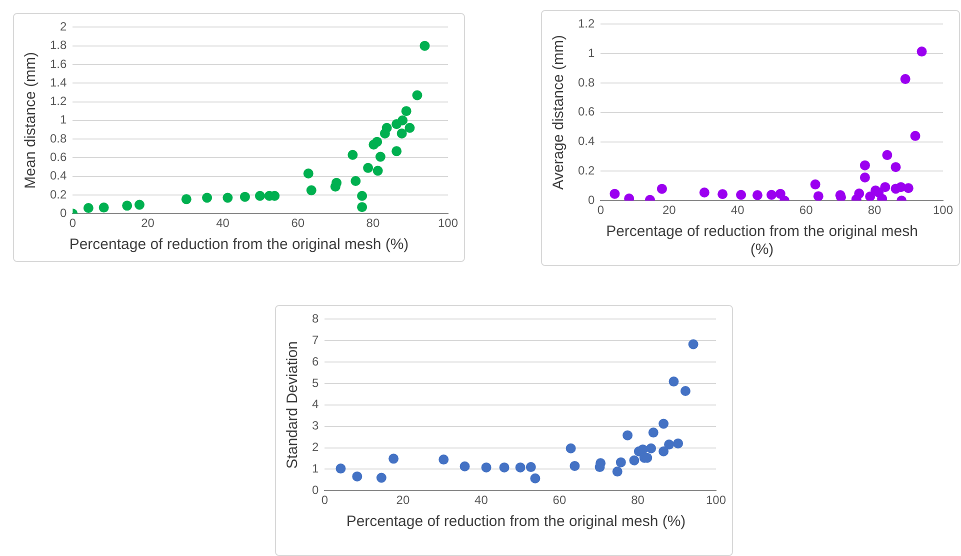  I want to click on y-tick-label: 1.4, so click(58, 82).